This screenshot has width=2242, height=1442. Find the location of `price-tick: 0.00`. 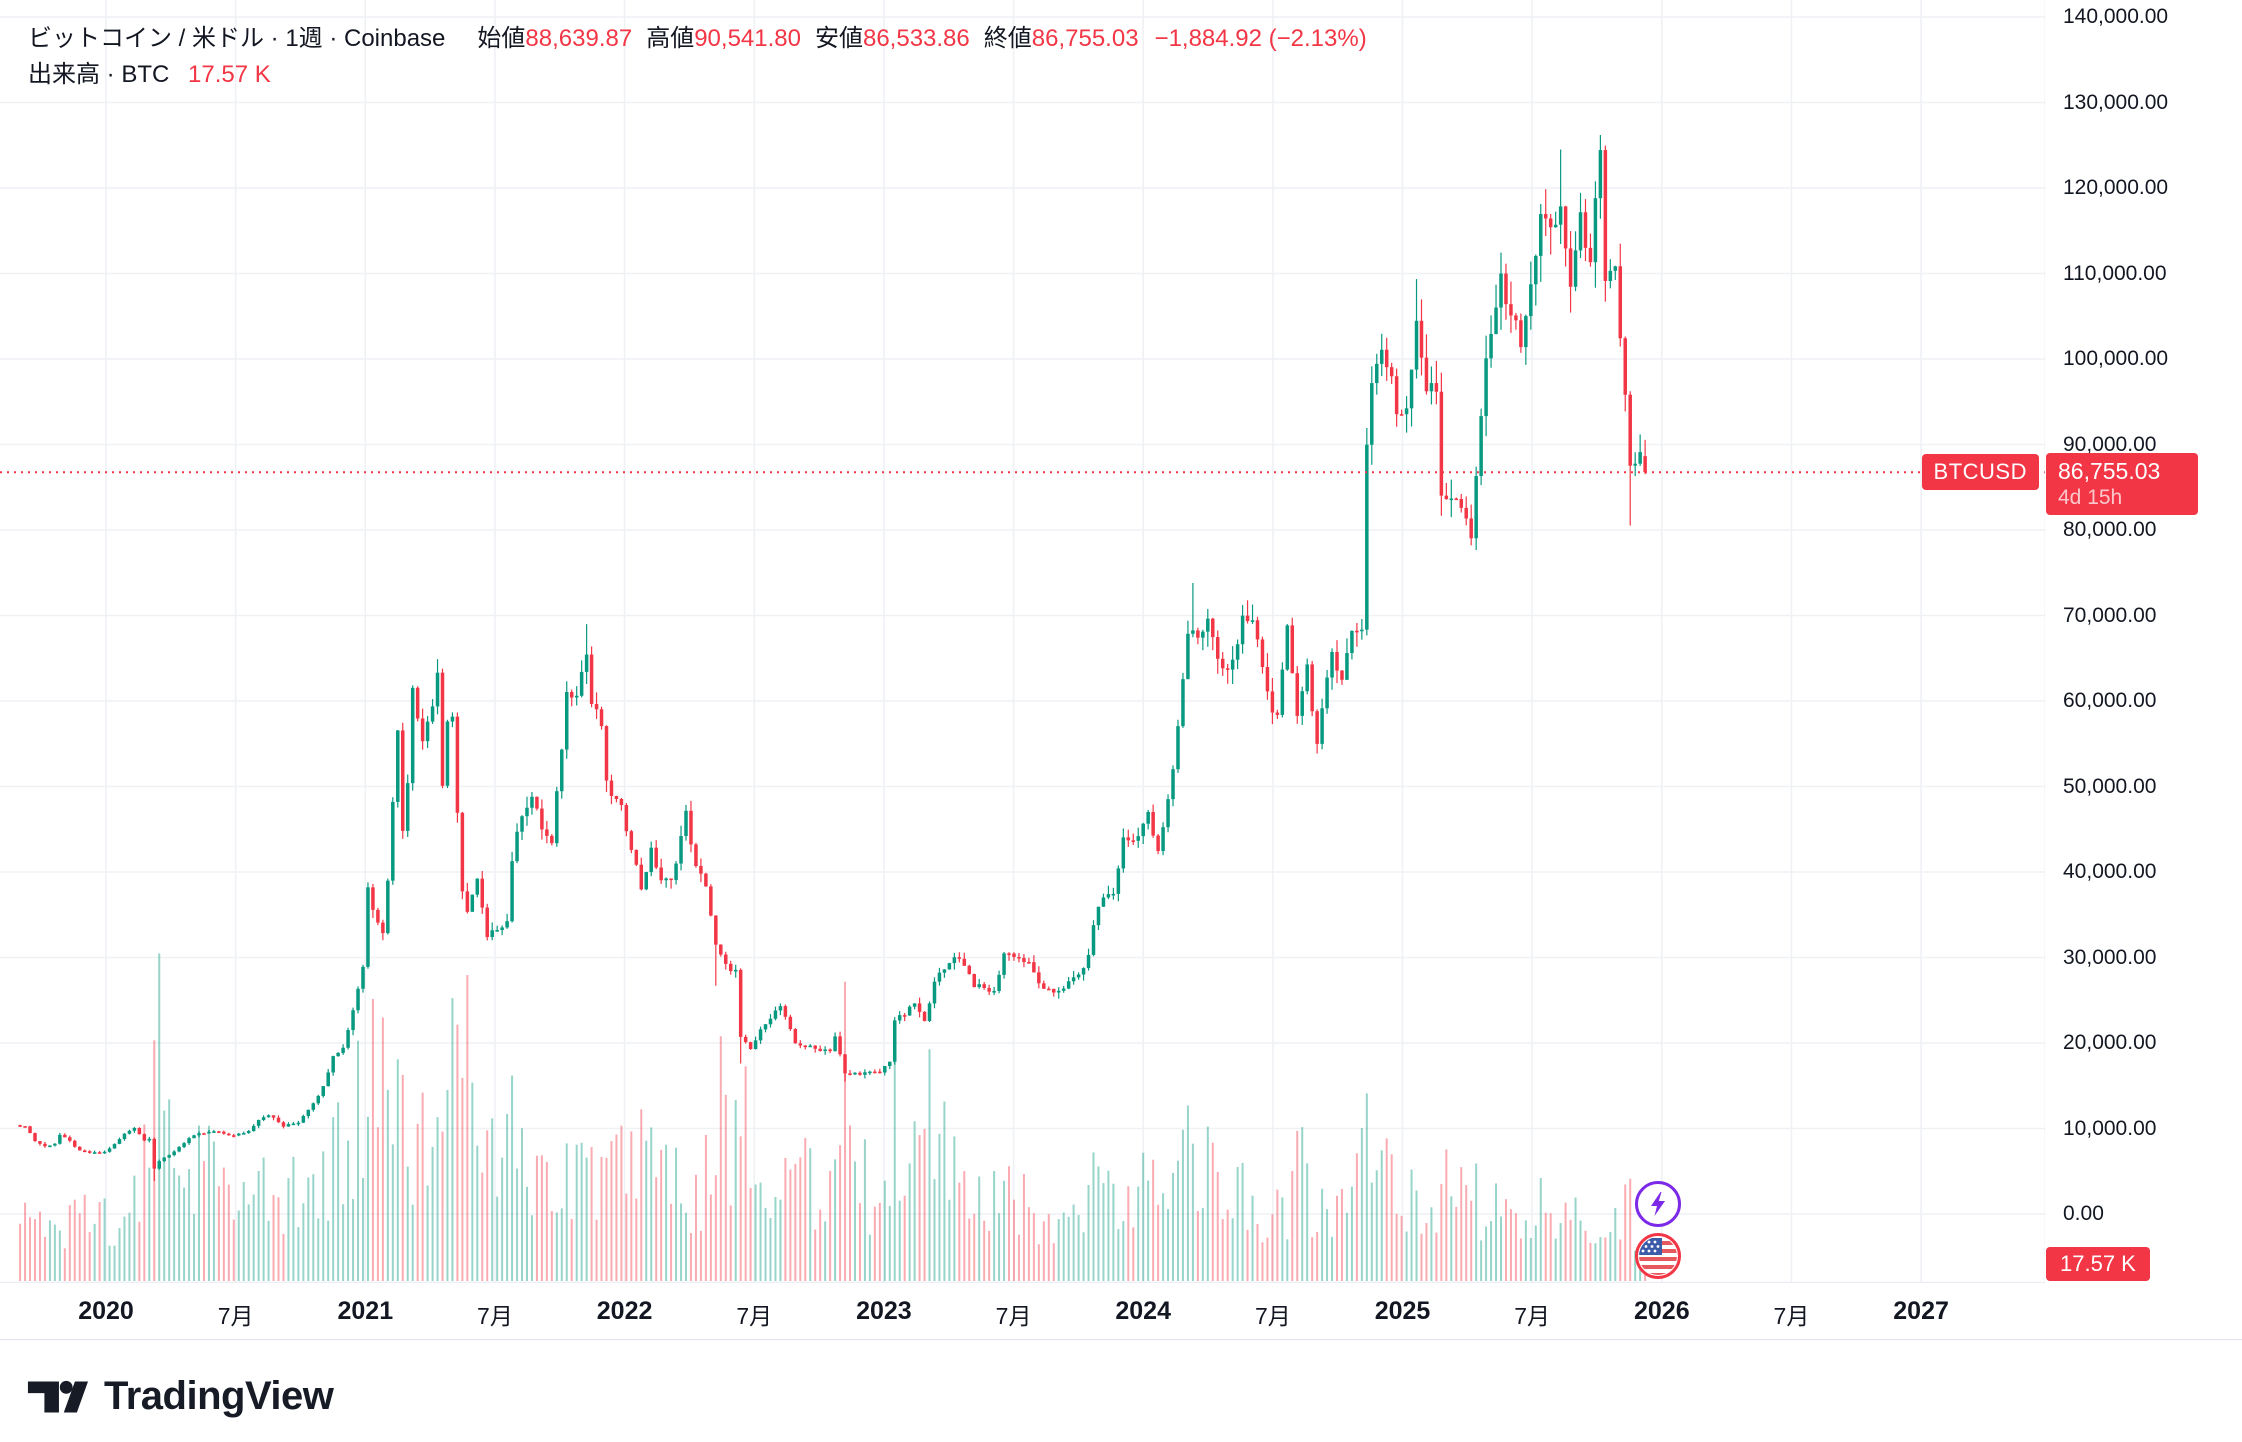

price-tick: 0.00 is located at coordinates (2083, 1213).